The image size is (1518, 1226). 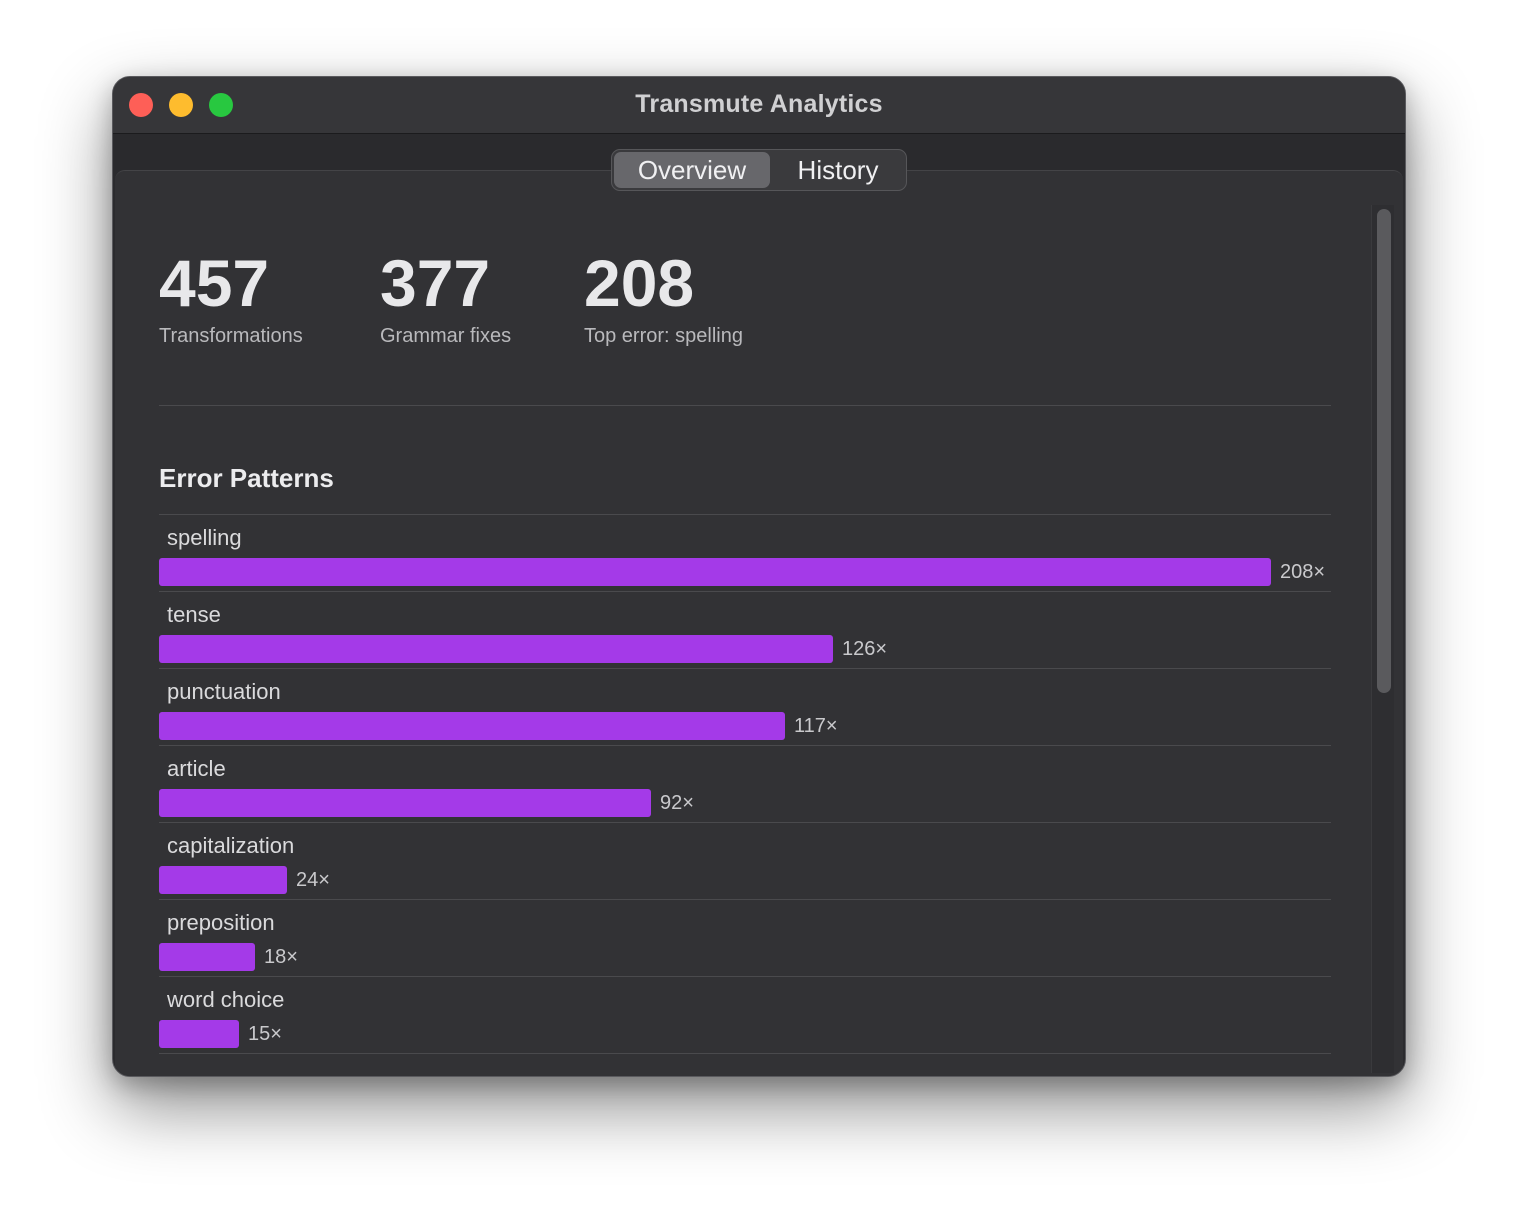 I want to click on error-pattern-row: preposition 18×, so click(x=745, y=937).